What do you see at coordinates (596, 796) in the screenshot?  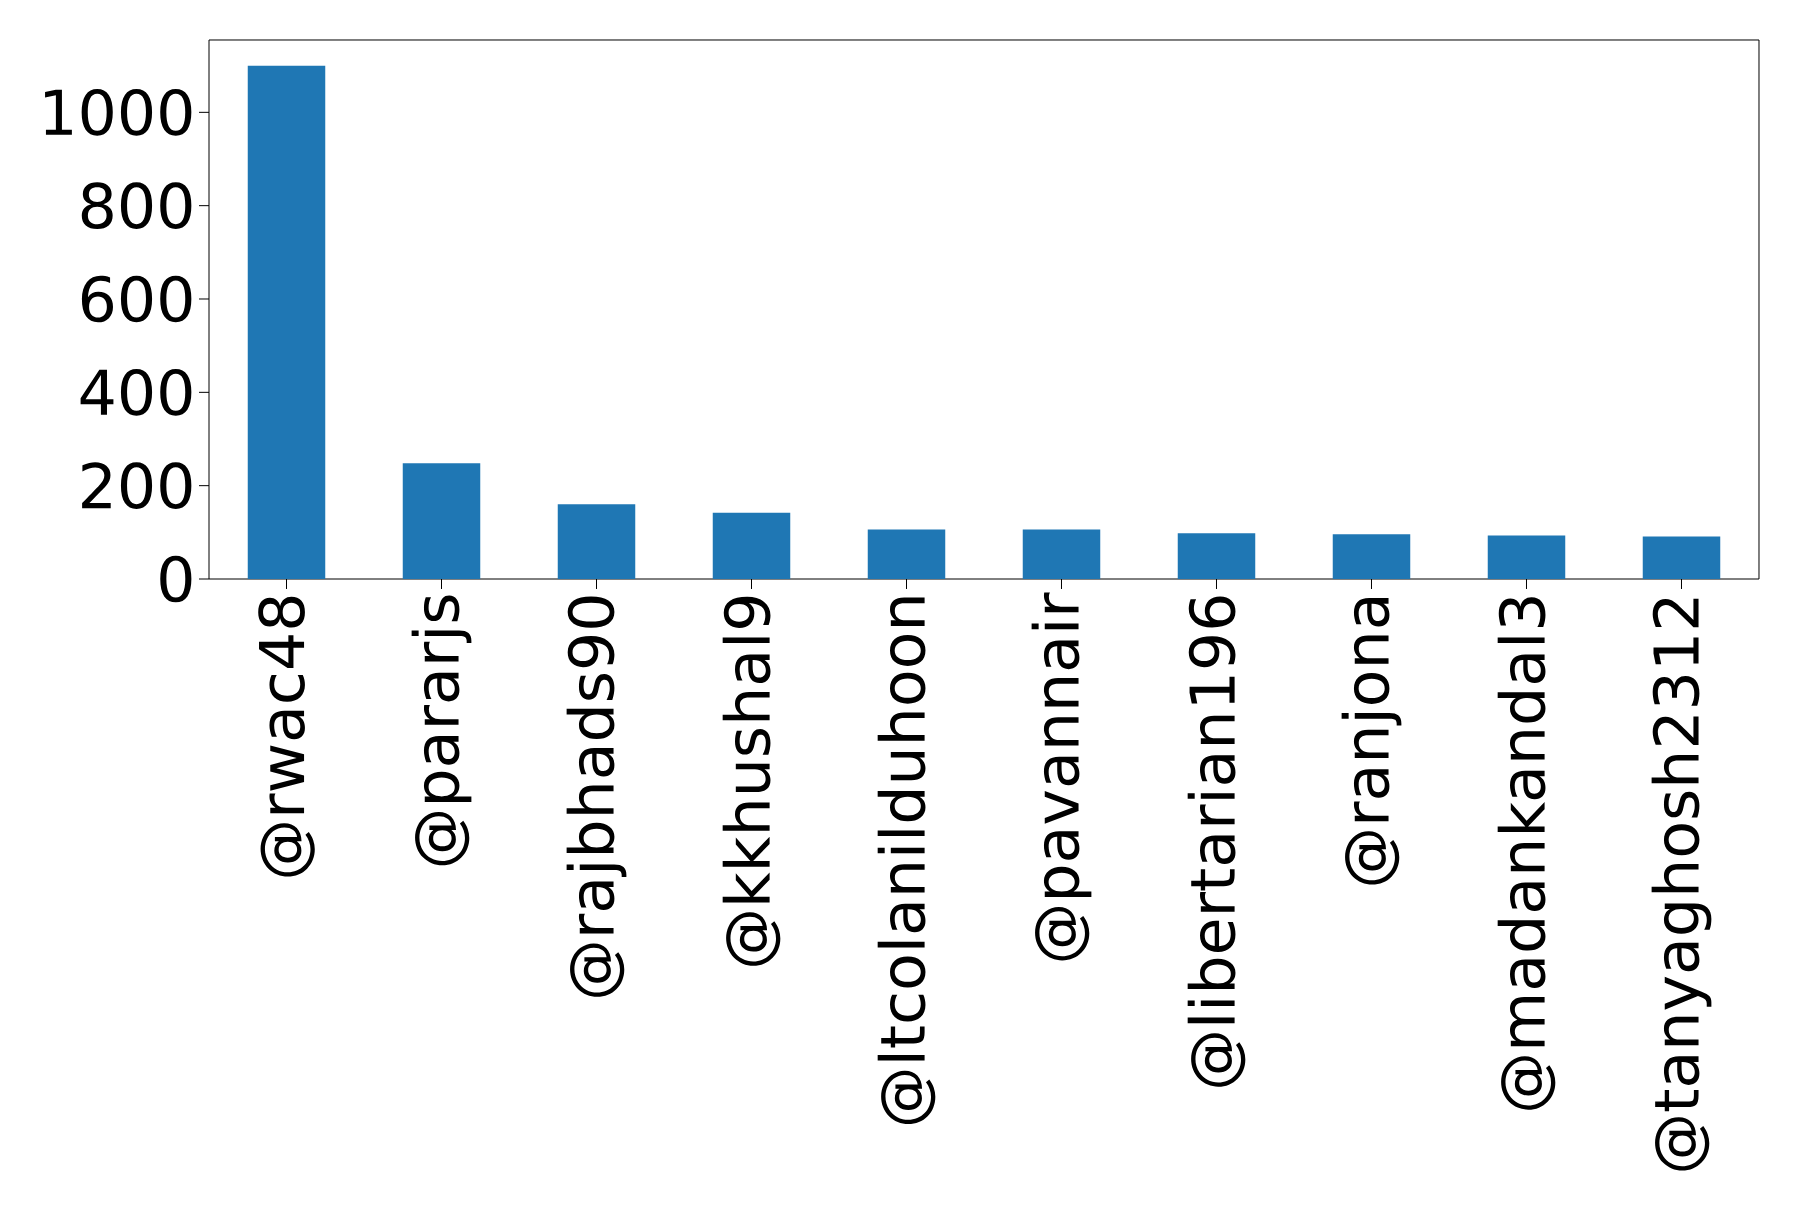 I see `x-tick-label: @rajbhads90` at bounding box center [596, 796].